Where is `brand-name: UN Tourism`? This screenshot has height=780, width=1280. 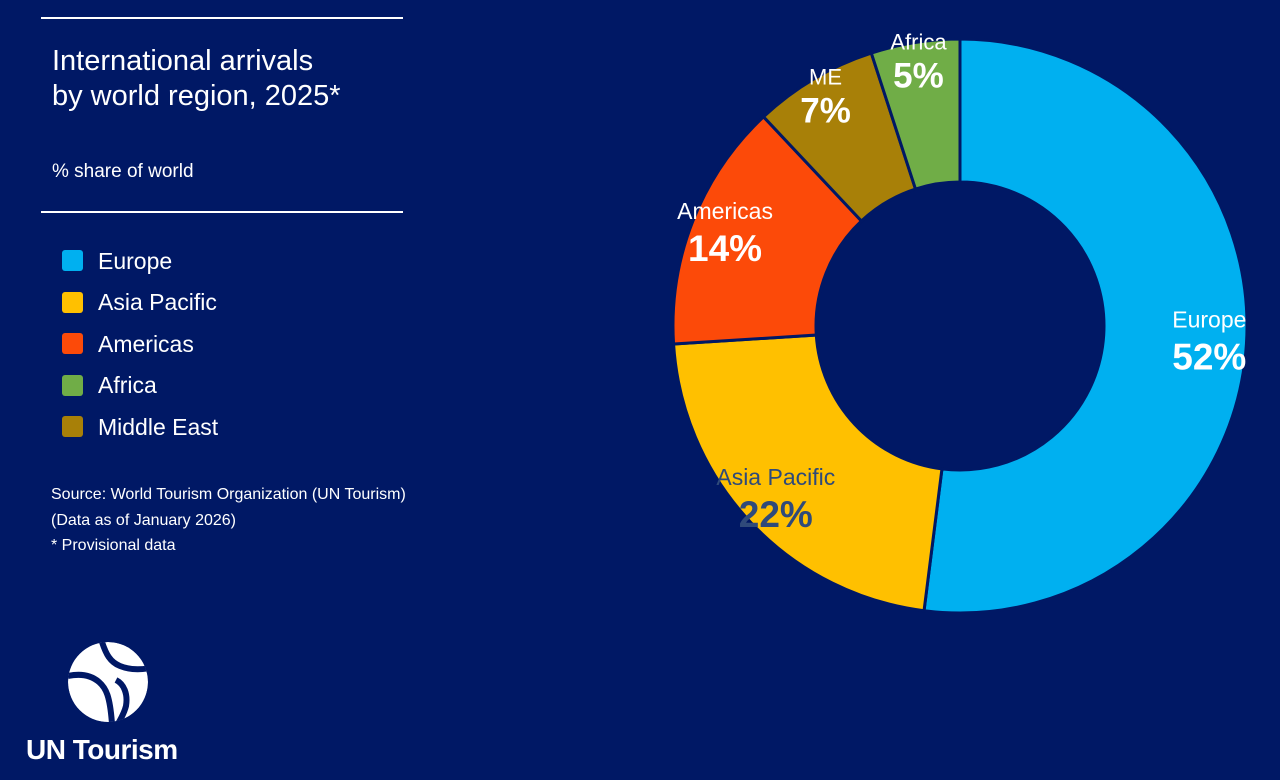 brand-name: UN Tourism is located at coordinates (102, 749).